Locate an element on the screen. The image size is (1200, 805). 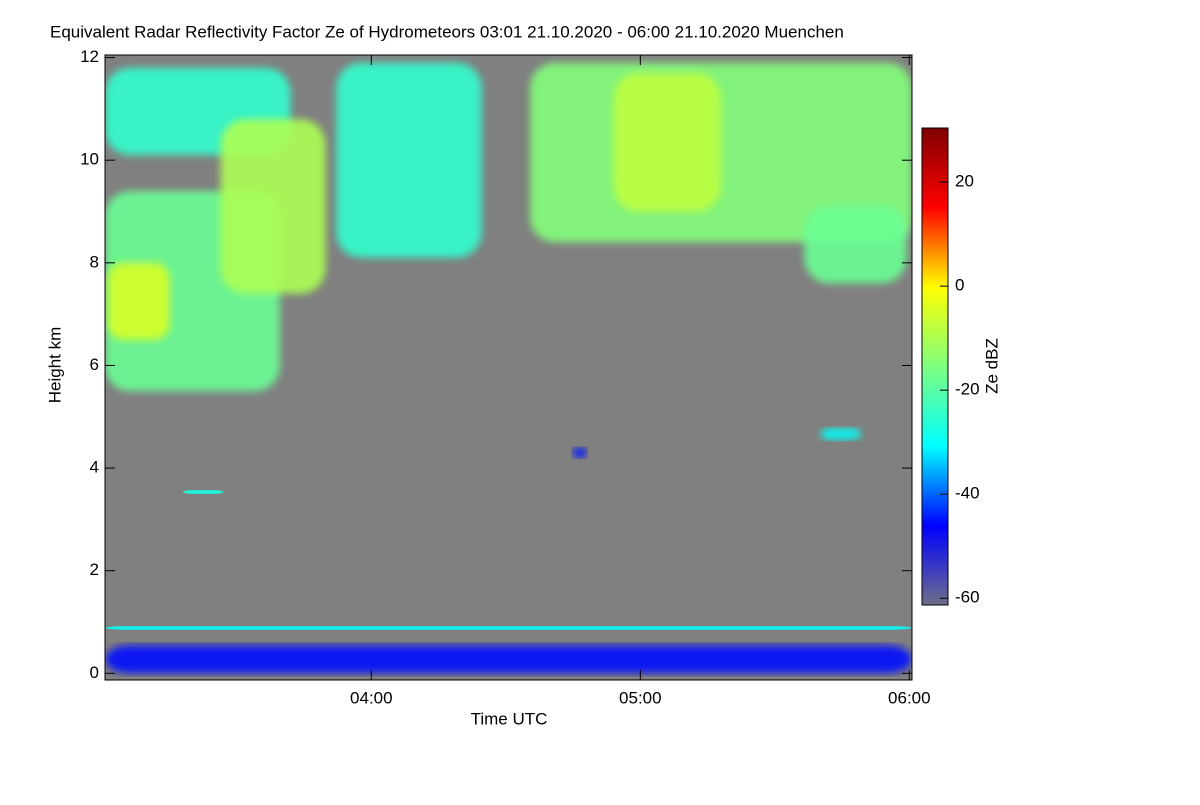
colorbar-label: Ze dBZ is located at coordinates (991, 366).